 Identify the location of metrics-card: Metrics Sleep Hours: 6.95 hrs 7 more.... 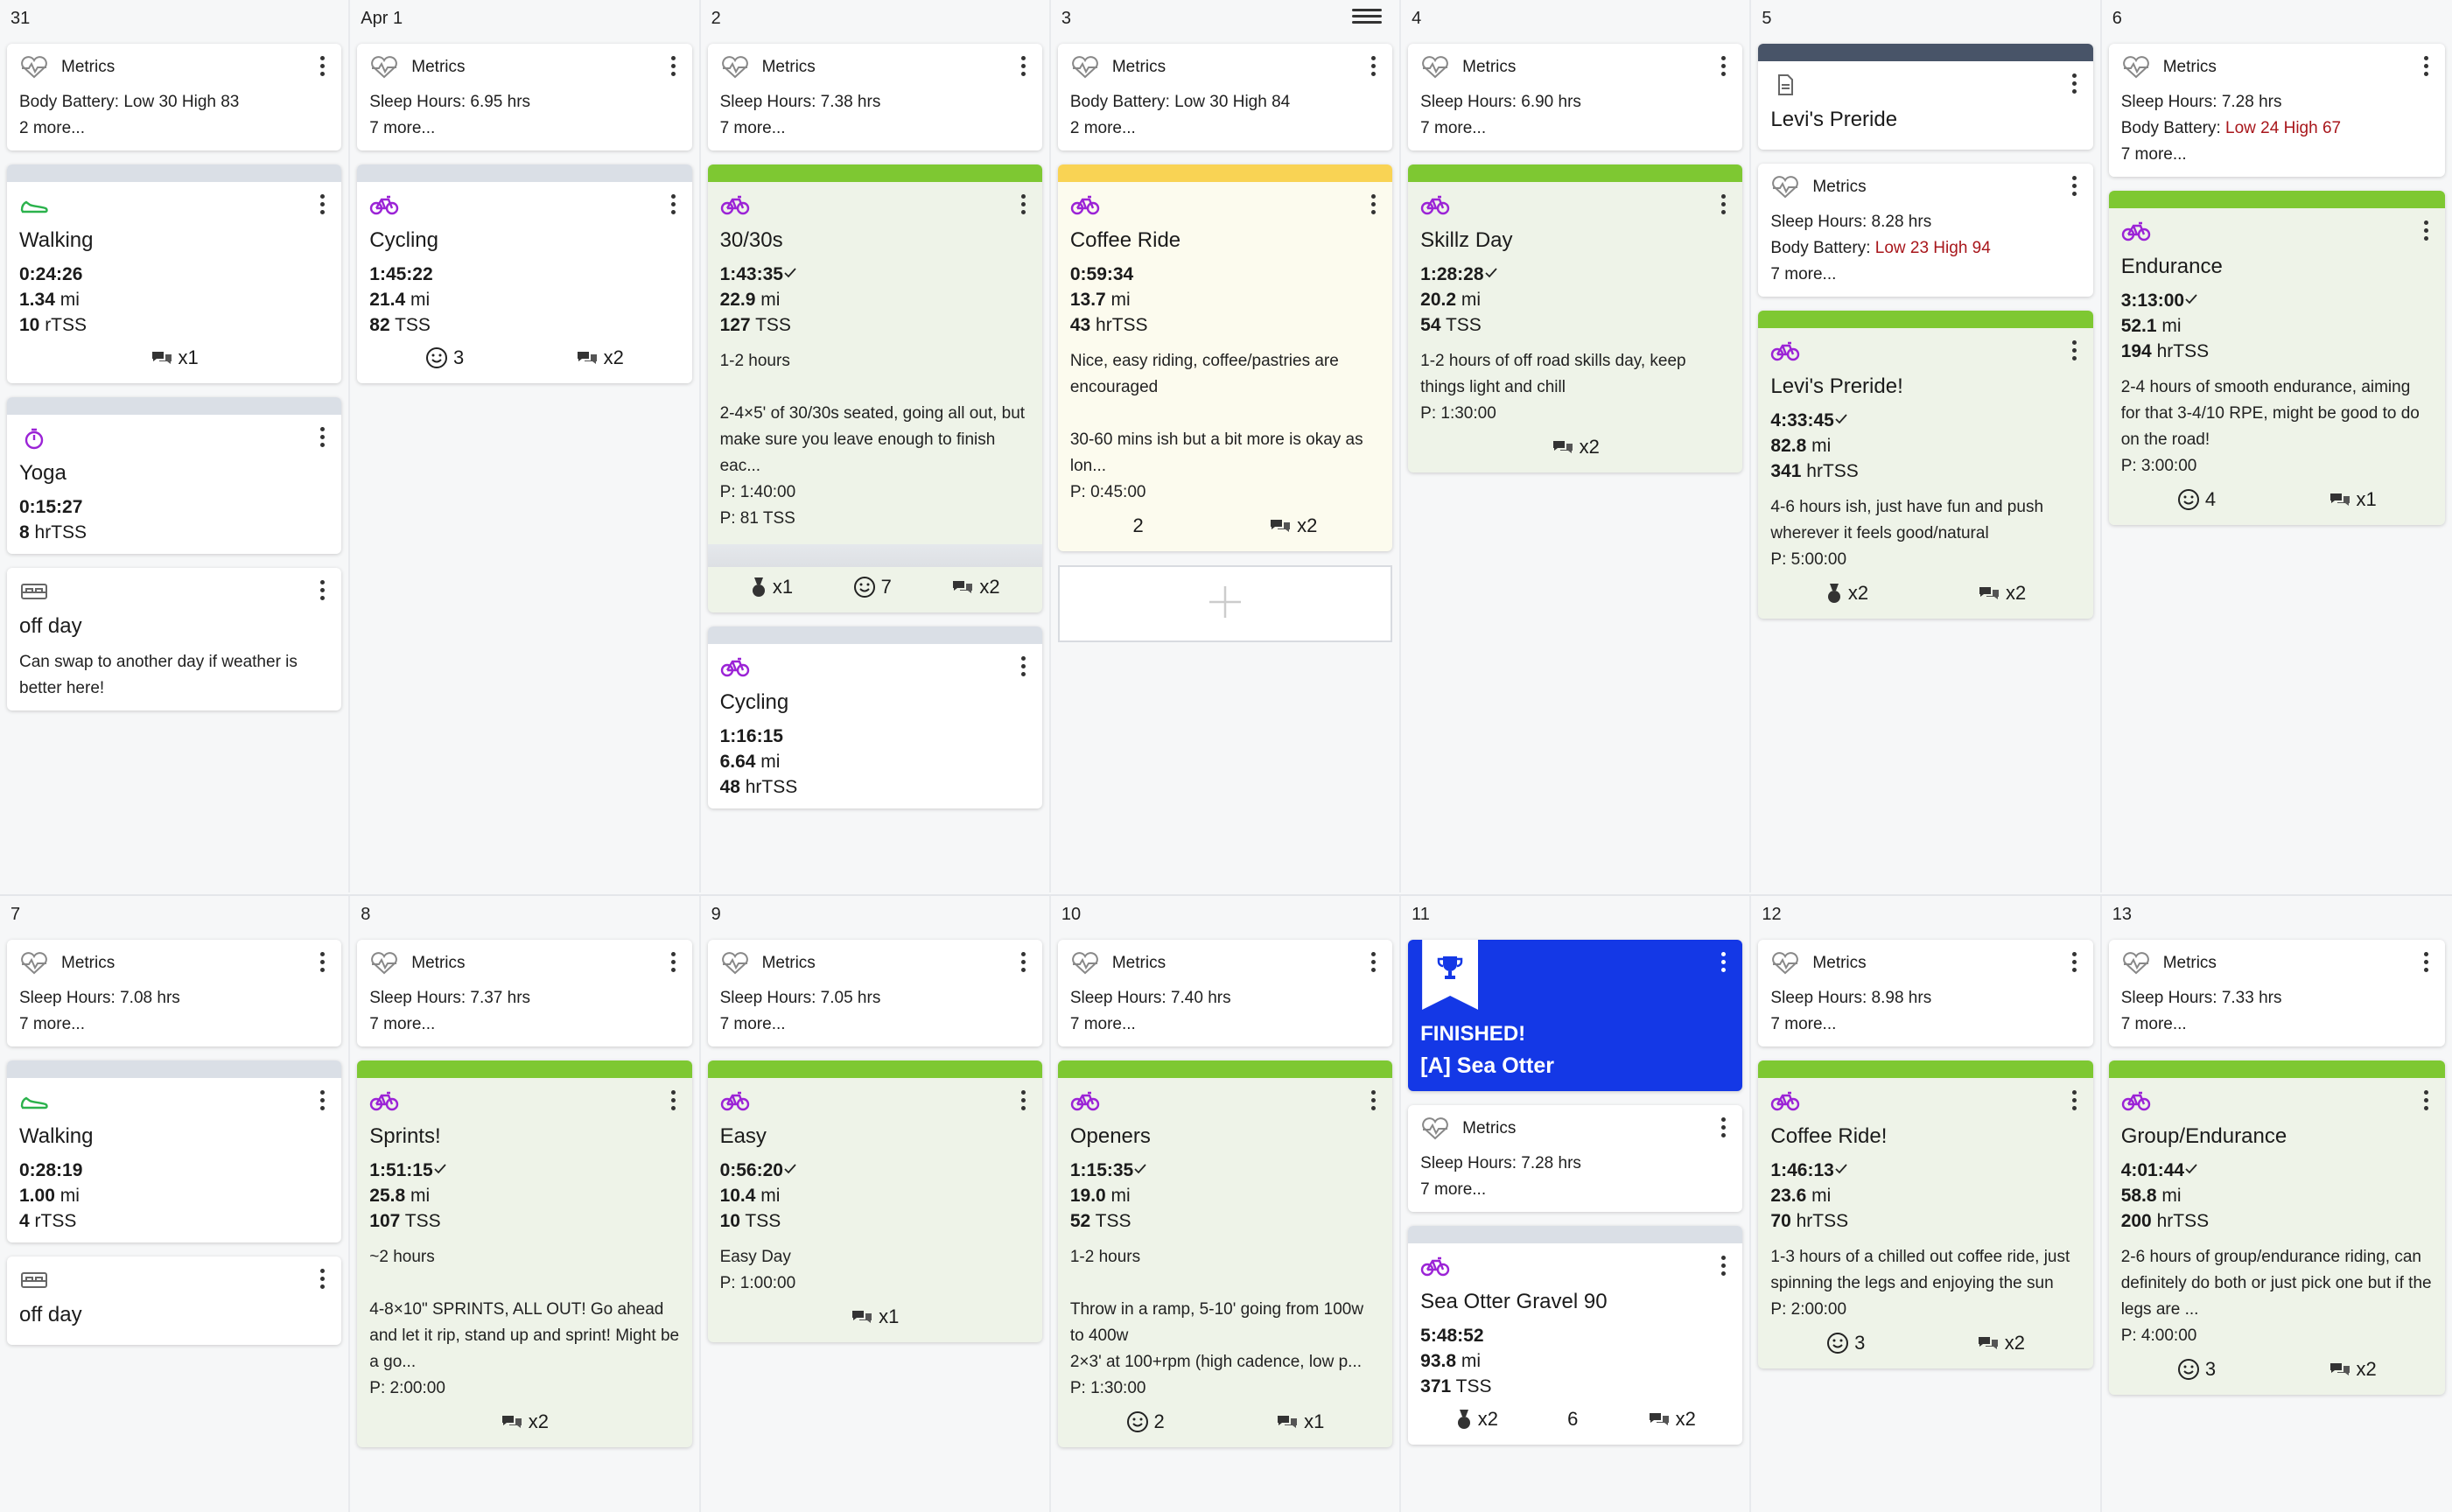
(524, 97).